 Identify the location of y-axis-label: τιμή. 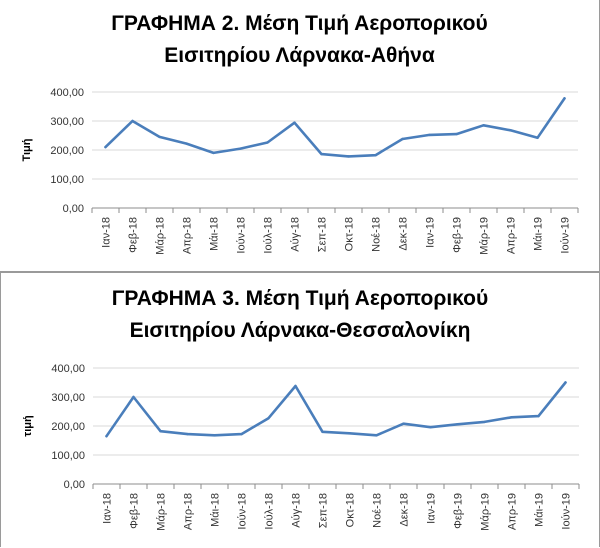
(28, 426).